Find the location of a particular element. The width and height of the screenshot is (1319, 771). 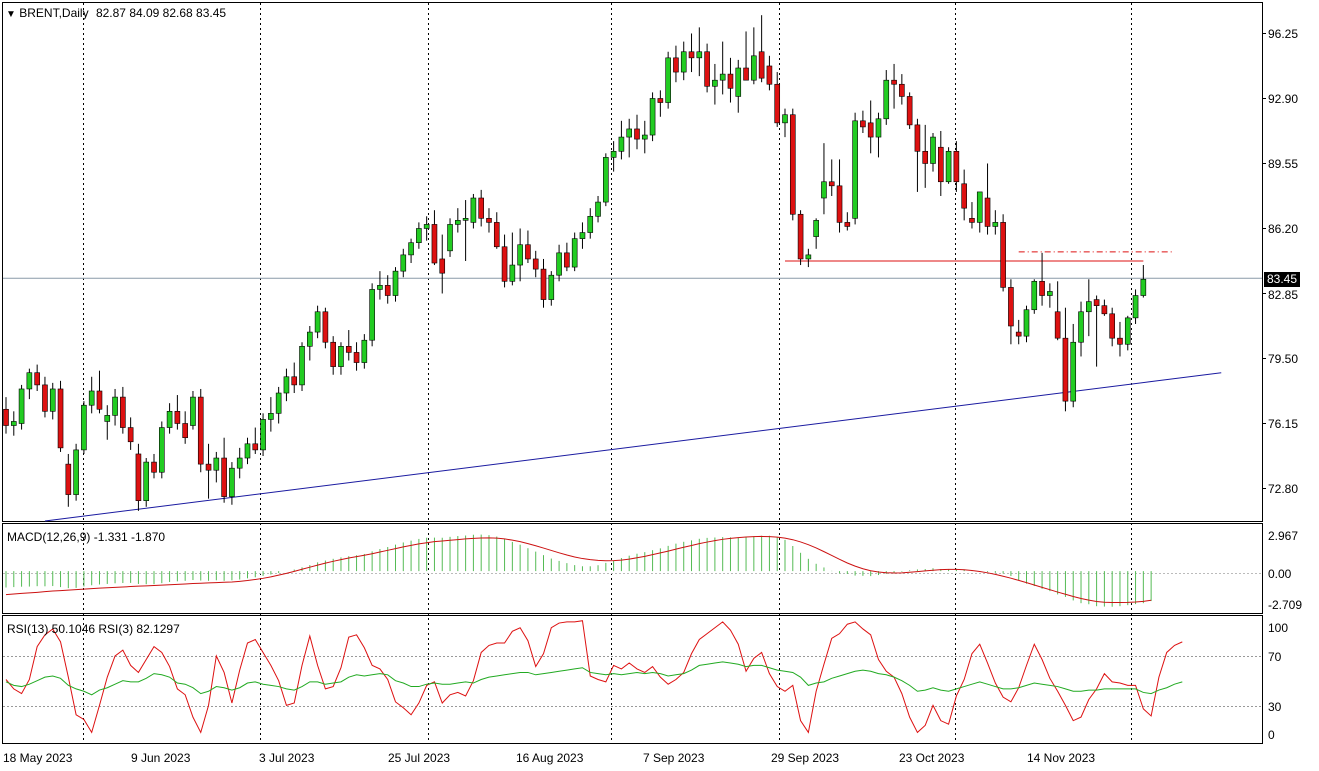

date-label: 23 Oct 2023 is located at coordinates (932, 758).